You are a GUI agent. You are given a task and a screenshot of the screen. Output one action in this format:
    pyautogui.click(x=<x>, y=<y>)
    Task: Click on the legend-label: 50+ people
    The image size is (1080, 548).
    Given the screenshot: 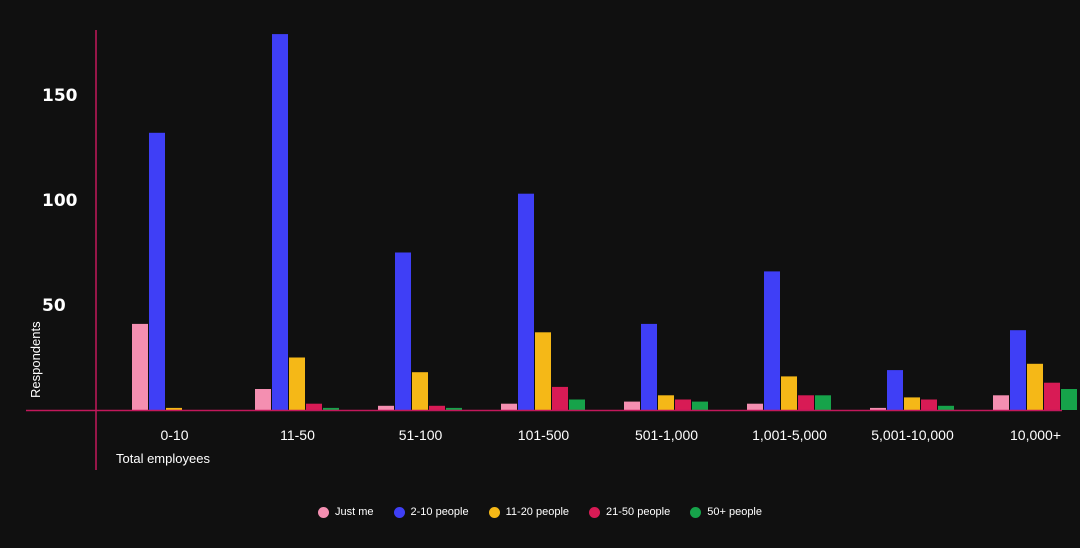 What is the action you would take?
    pyautogui.click(x=734, y=512)
    